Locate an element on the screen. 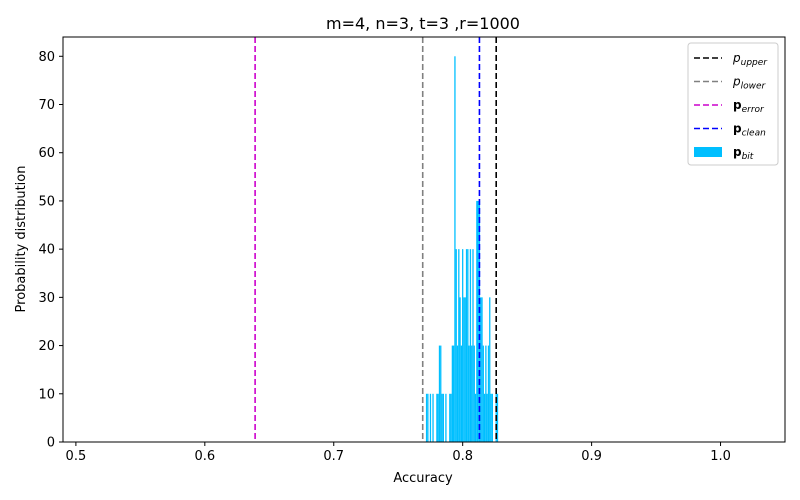 This screenshot has width=800, height=500. y-tick-label: 50 is located at coordinates (46, 201).